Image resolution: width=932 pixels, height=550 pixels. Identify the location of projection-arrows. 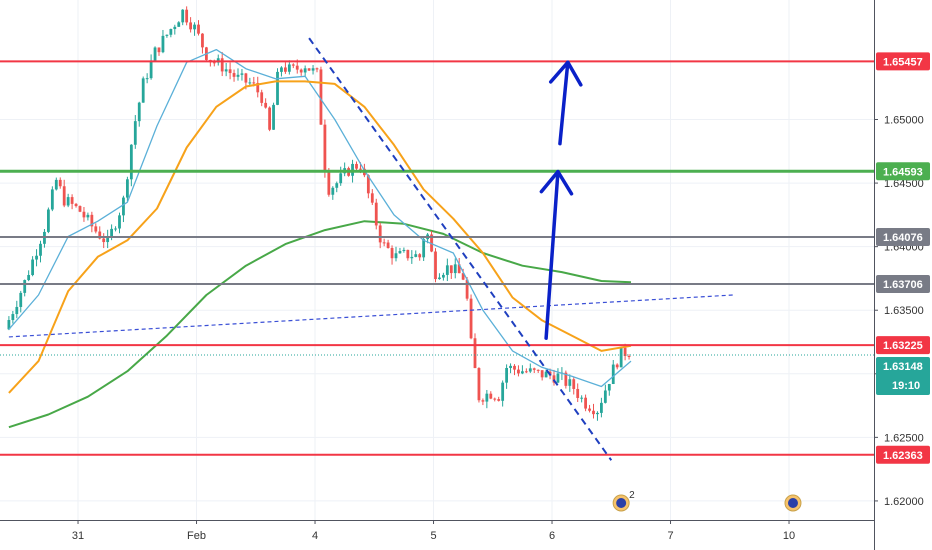
(561, 200).